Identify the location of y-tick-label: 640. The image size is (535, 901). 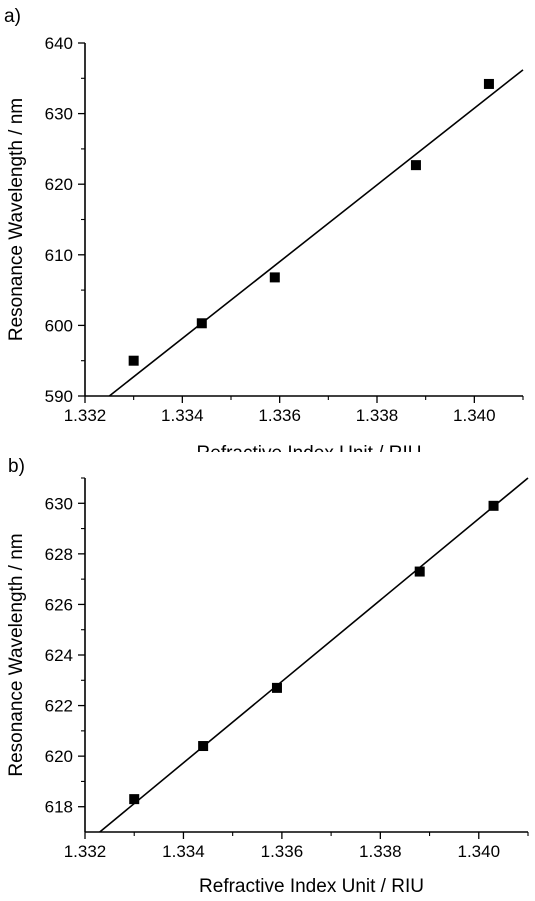
(59, 43).